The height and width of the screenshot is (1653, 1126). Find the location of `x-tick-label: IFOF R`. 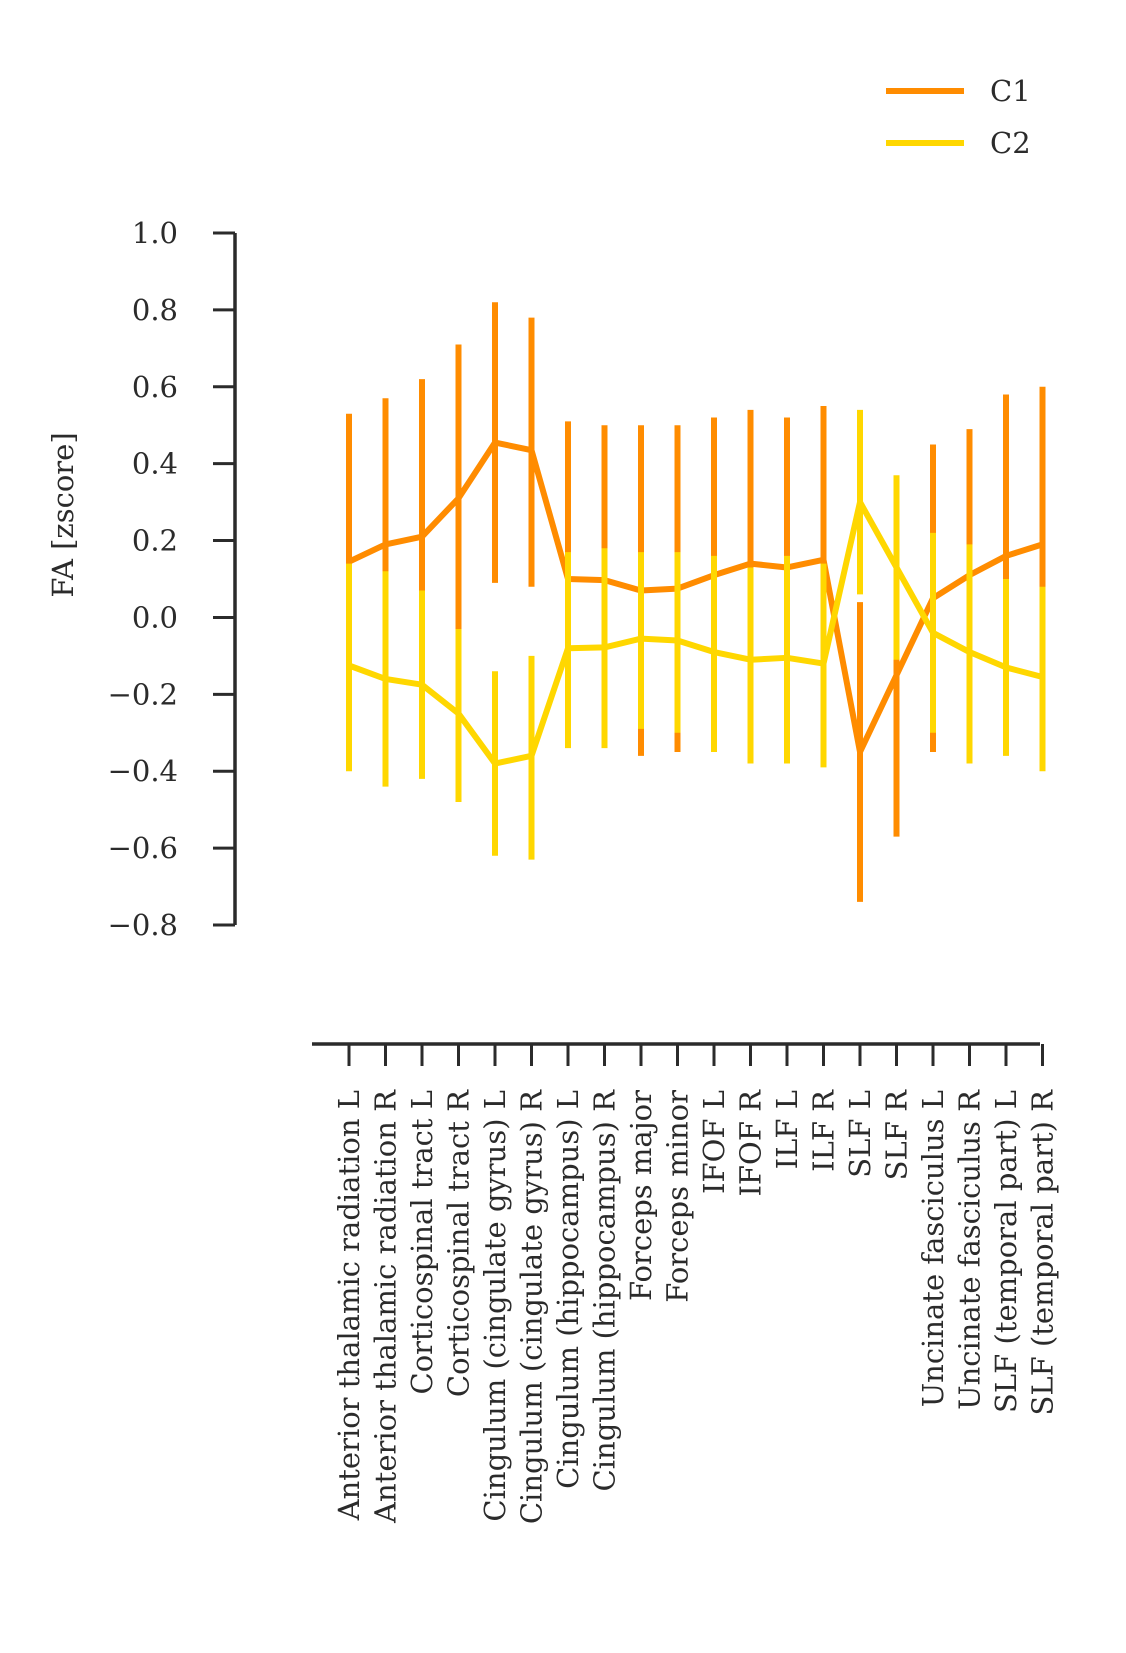

x-tick-label: IFOF R is located at coordinates (751, 1143).